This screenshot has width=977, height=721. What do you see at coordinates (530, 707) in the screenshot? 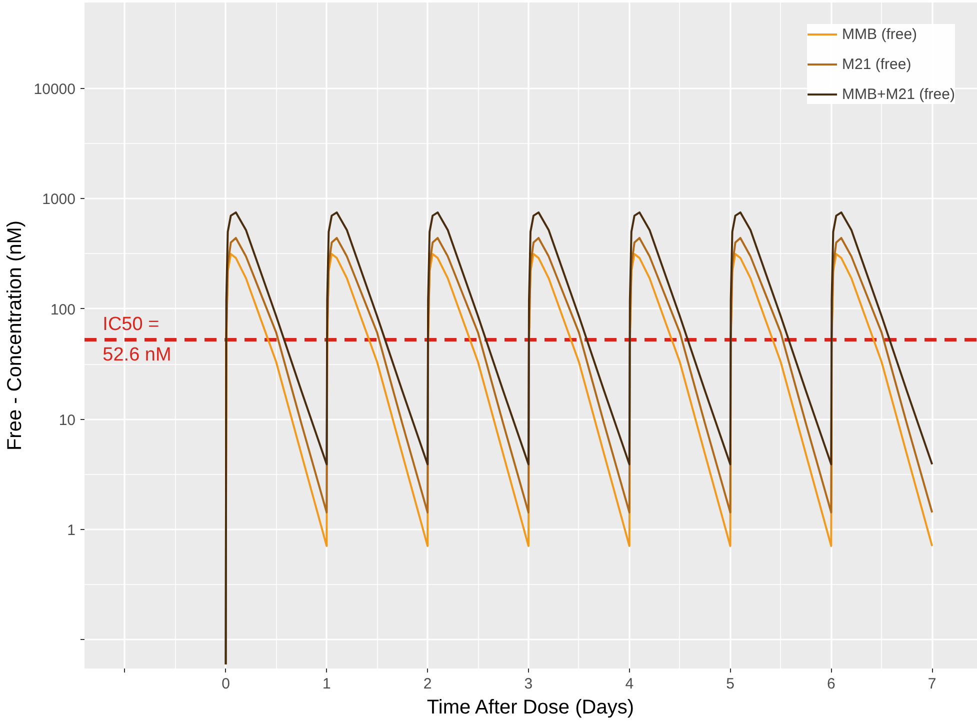
I see `x-axis-title: Time After Dose (Days)` at bounding box center [530, 707].